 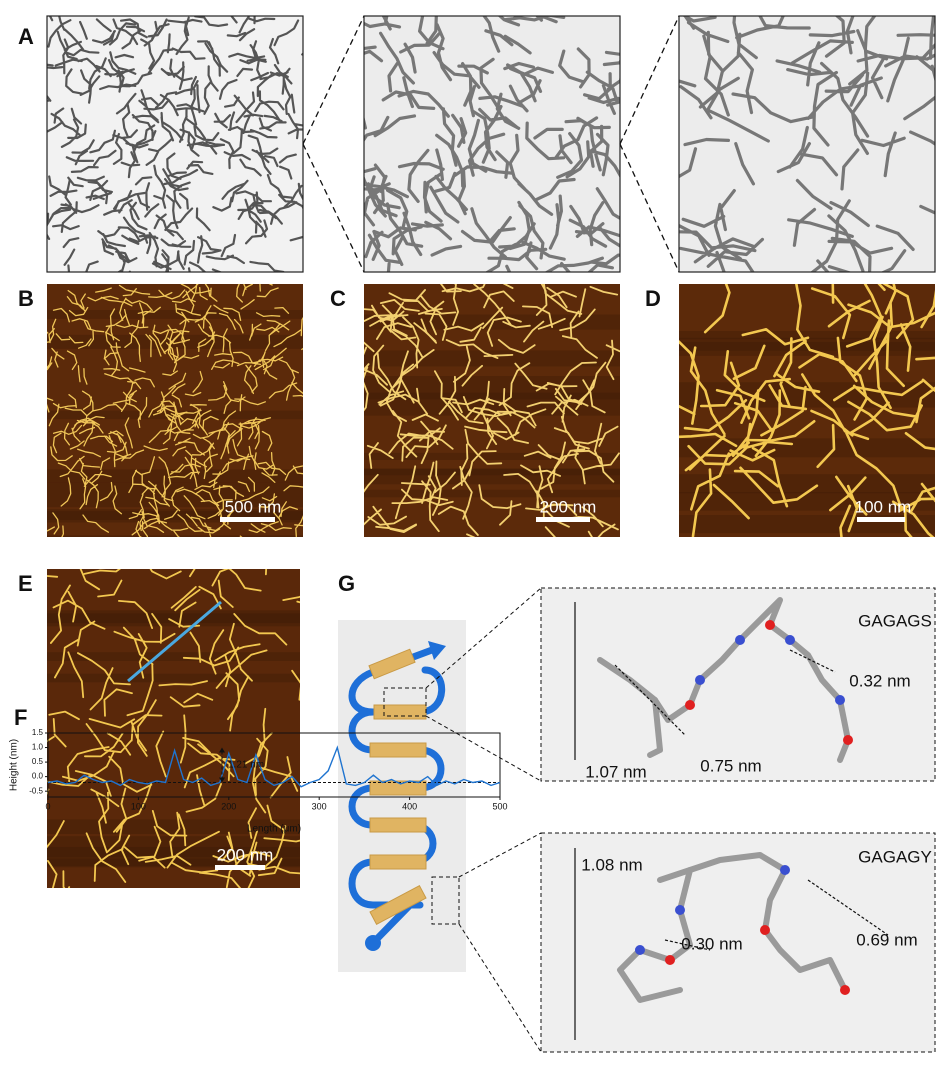 What do you see at coordinates (38, 747) in the screenshot?
I see `y-tick-label: 1.0` at bounding box center [38, 747].